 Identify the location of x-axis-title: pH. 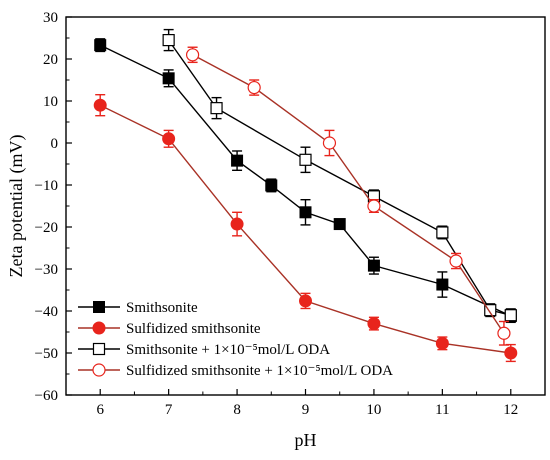
(306, 440).